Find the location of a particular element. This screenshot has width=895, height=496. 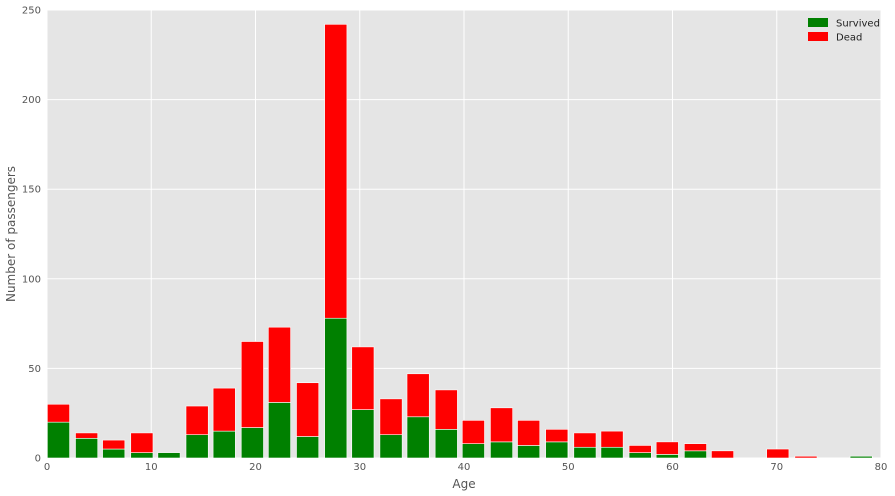

y-axis-ticks: 0 50 100 150 200 250 is located at coordinates (31, 235).